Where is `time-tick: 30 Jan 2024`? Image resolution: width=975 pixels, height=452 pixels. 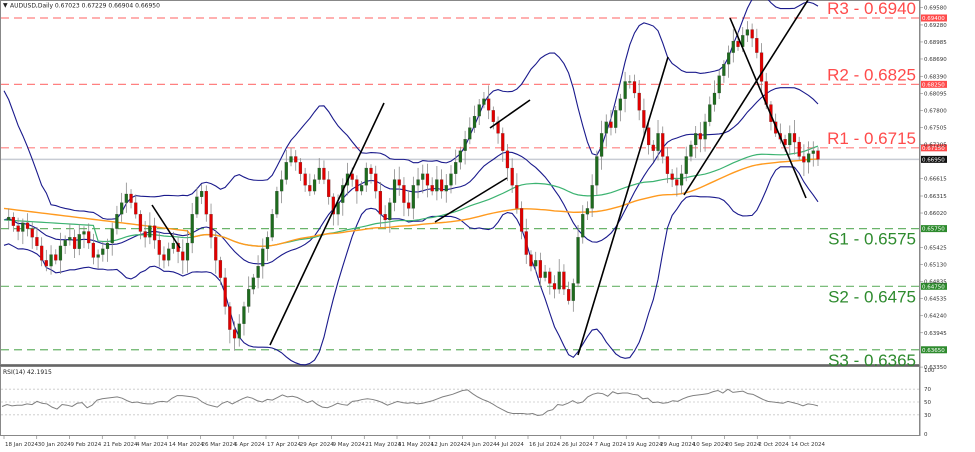 time-tick: 30 Jan 2024 is located at coordinates (54, 445).